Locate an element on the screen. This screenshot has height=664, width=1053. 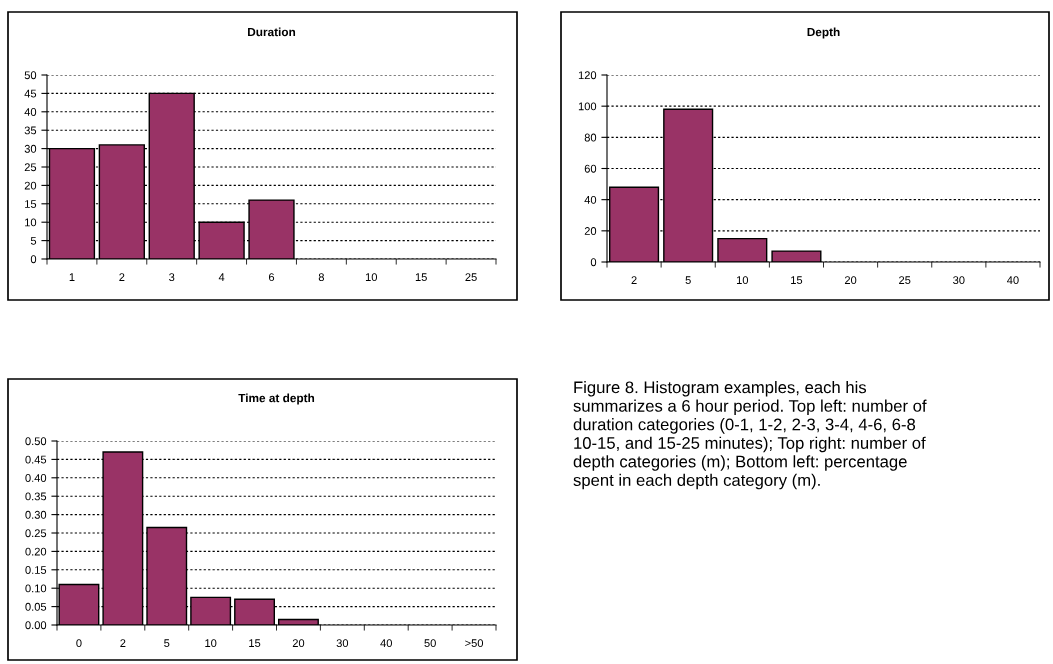
x-tick-label: 6 is located at coordinates (271, 277).